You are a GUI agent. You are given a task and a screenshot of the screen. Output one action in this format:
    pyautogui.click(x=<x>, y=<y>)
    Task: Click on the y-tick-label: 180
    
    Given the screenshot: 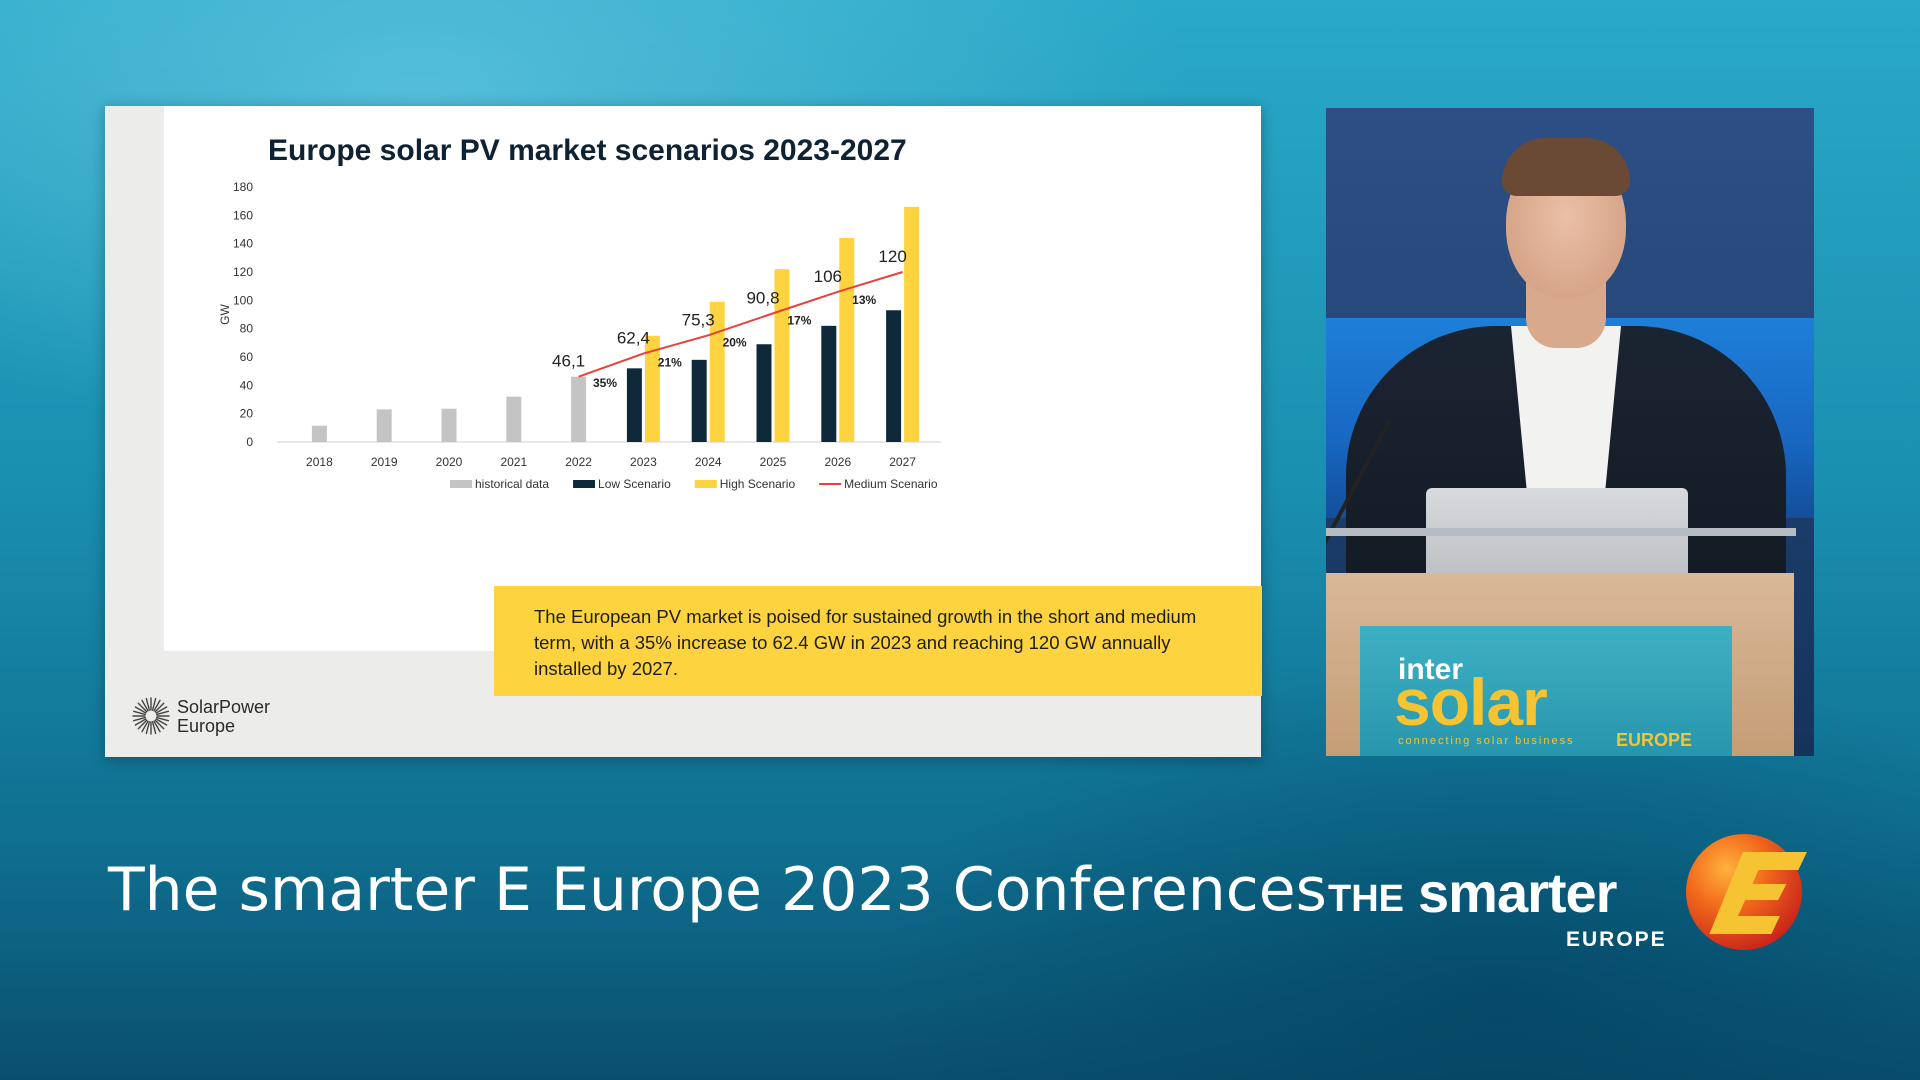 What is the action you would take?
    pyautogui.click(x=243, y=187)
    